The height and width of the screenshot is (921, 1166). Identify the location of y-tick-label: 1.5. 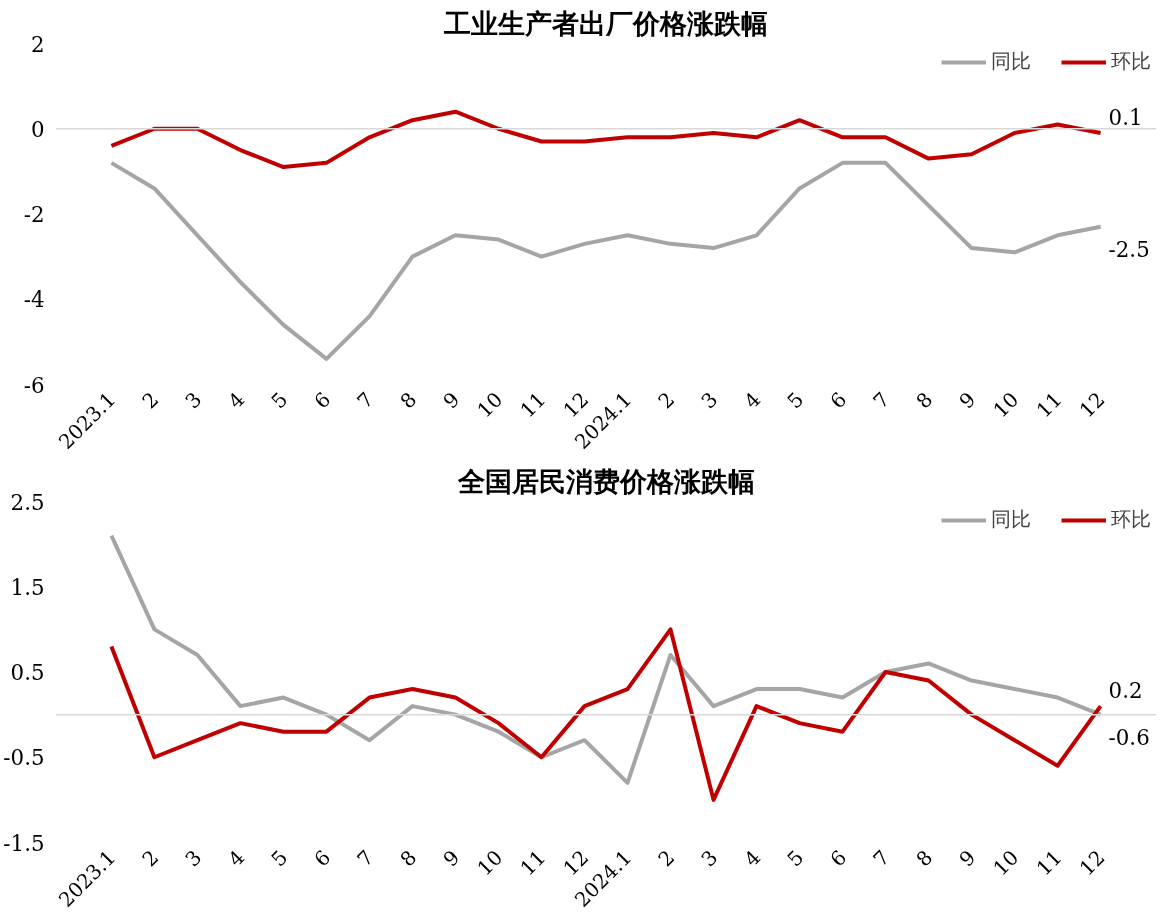
(27, 587).